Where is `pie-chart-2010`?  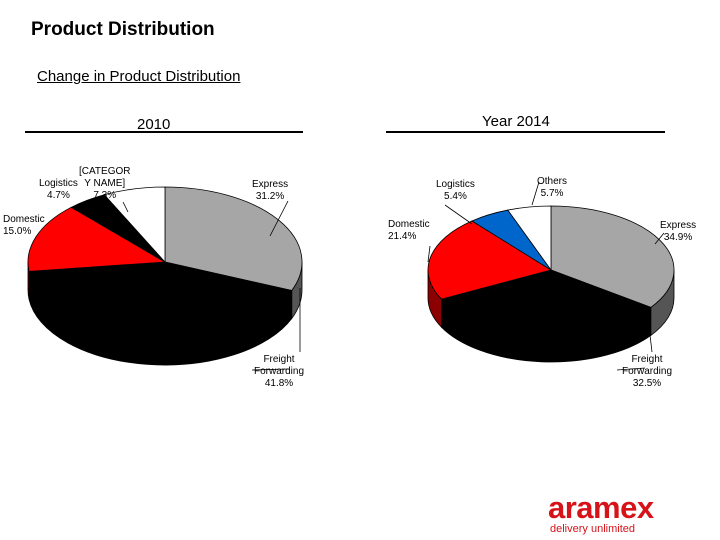
pie-chart-2010 is located at coordinates (165, 276).